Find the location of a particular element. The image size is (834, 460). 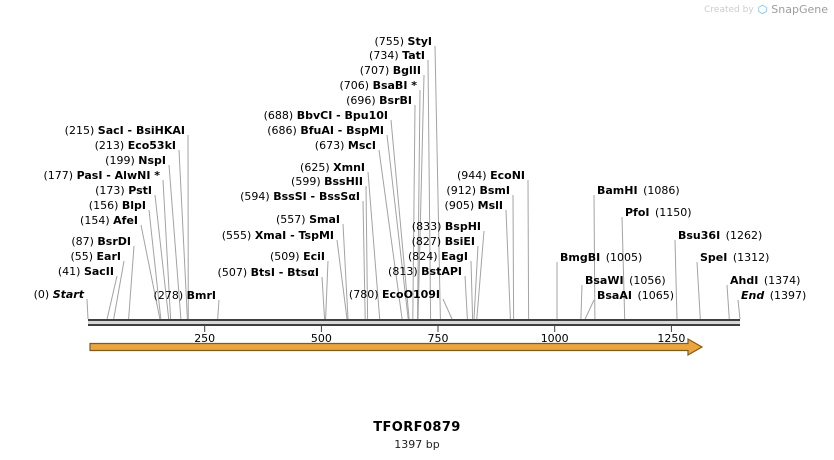

enzyme-site-label-eari: (55) EarI is located at coordinates (95, 256).